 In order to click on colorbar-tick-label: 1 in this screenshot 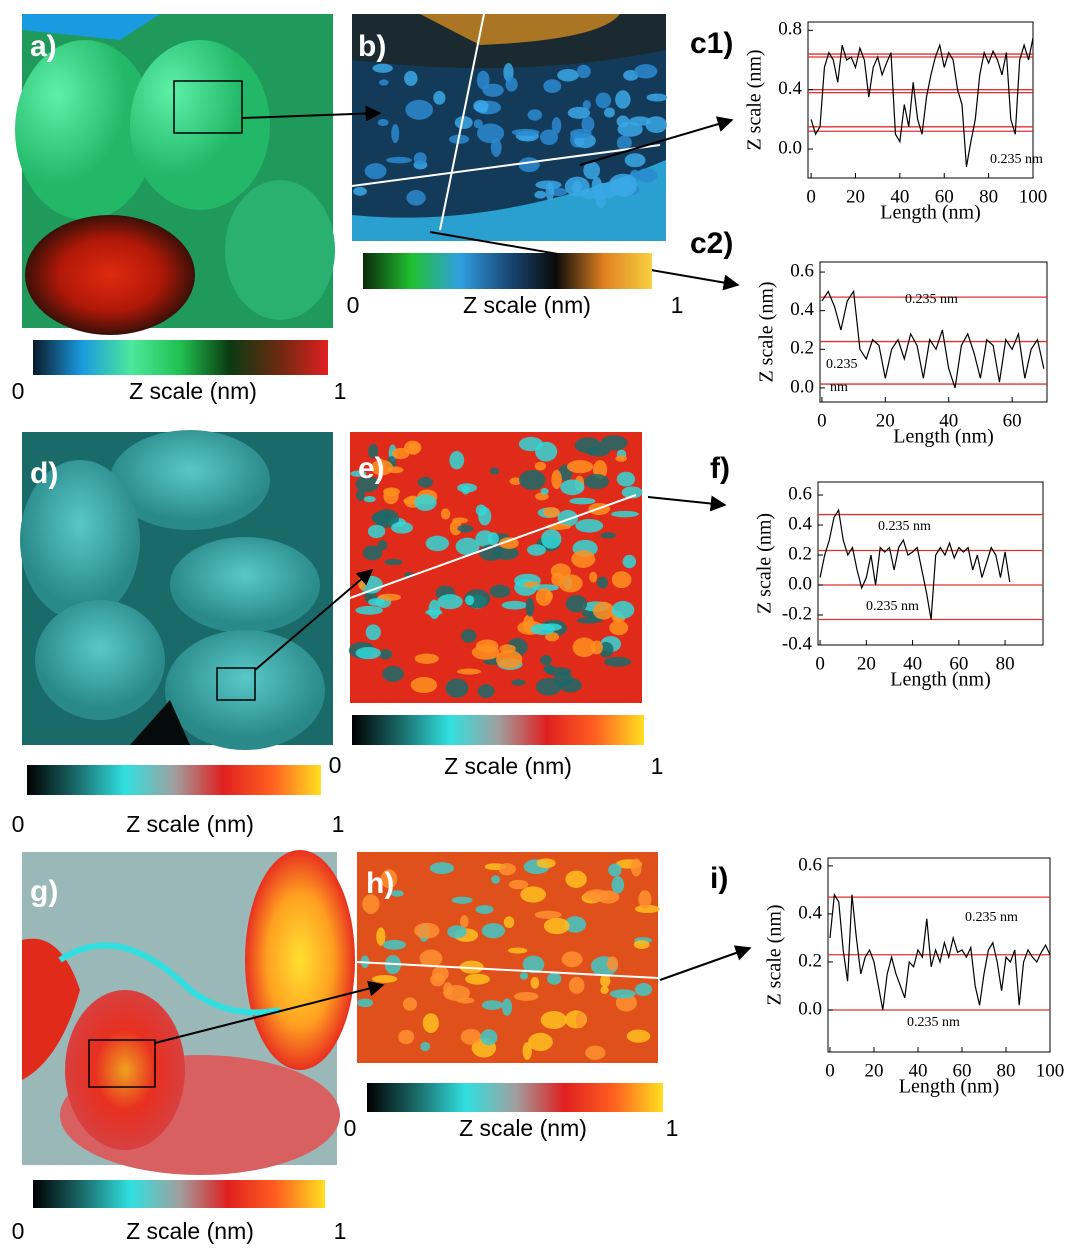, I will do `click(338, 824)`.